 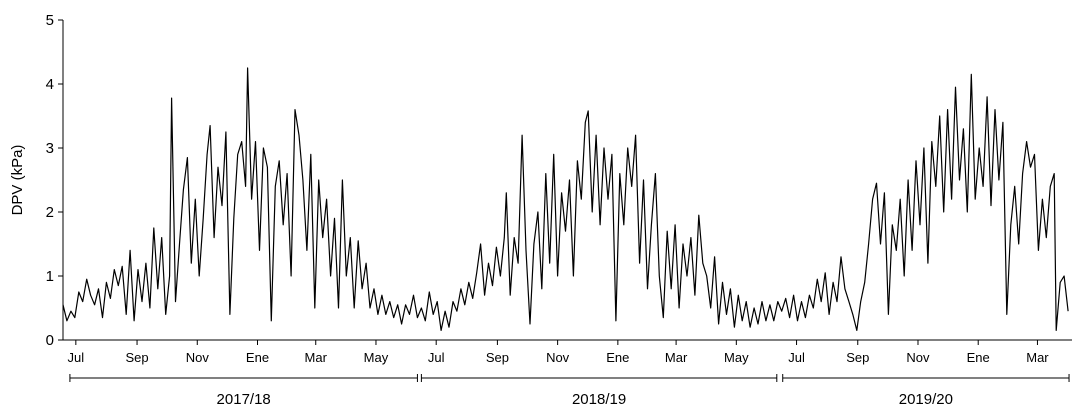 I want to click on y-tick-label: 0, so click(x=50, y=340).